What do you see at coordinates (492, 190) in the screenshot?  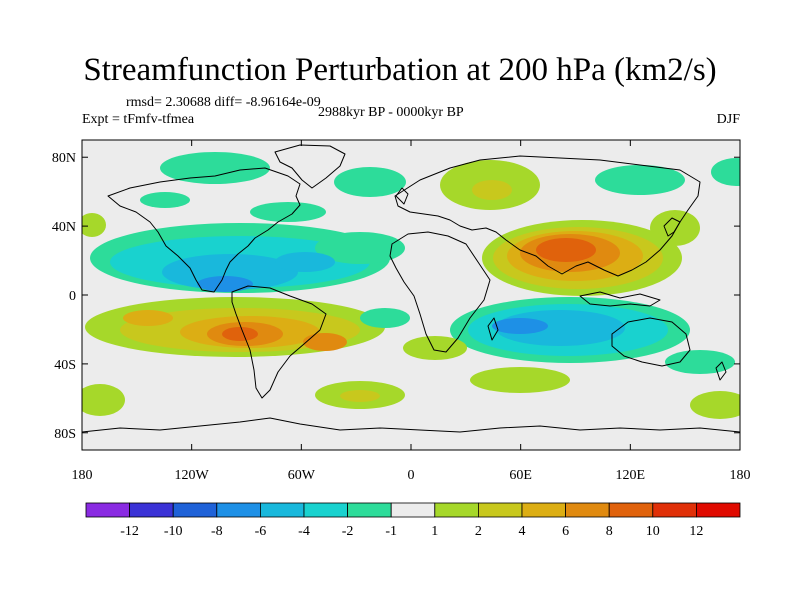 I see `contour-eurasia-yellow` at bounding box center [492, 190].